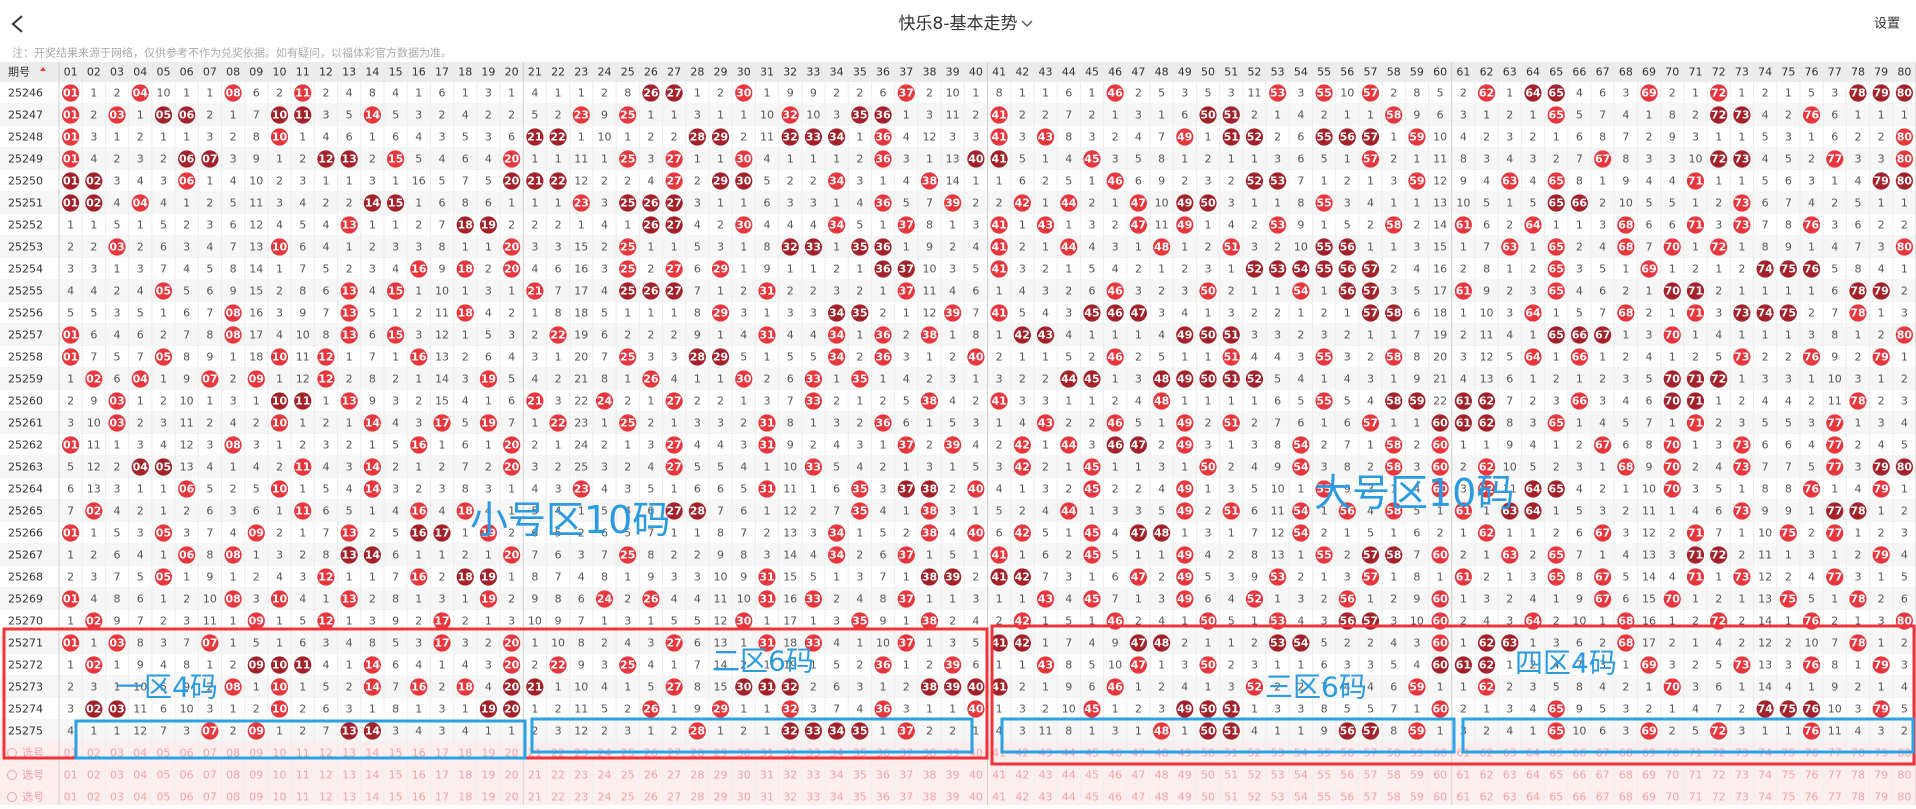  I want to click on select-number: 08, so click(233, 775).